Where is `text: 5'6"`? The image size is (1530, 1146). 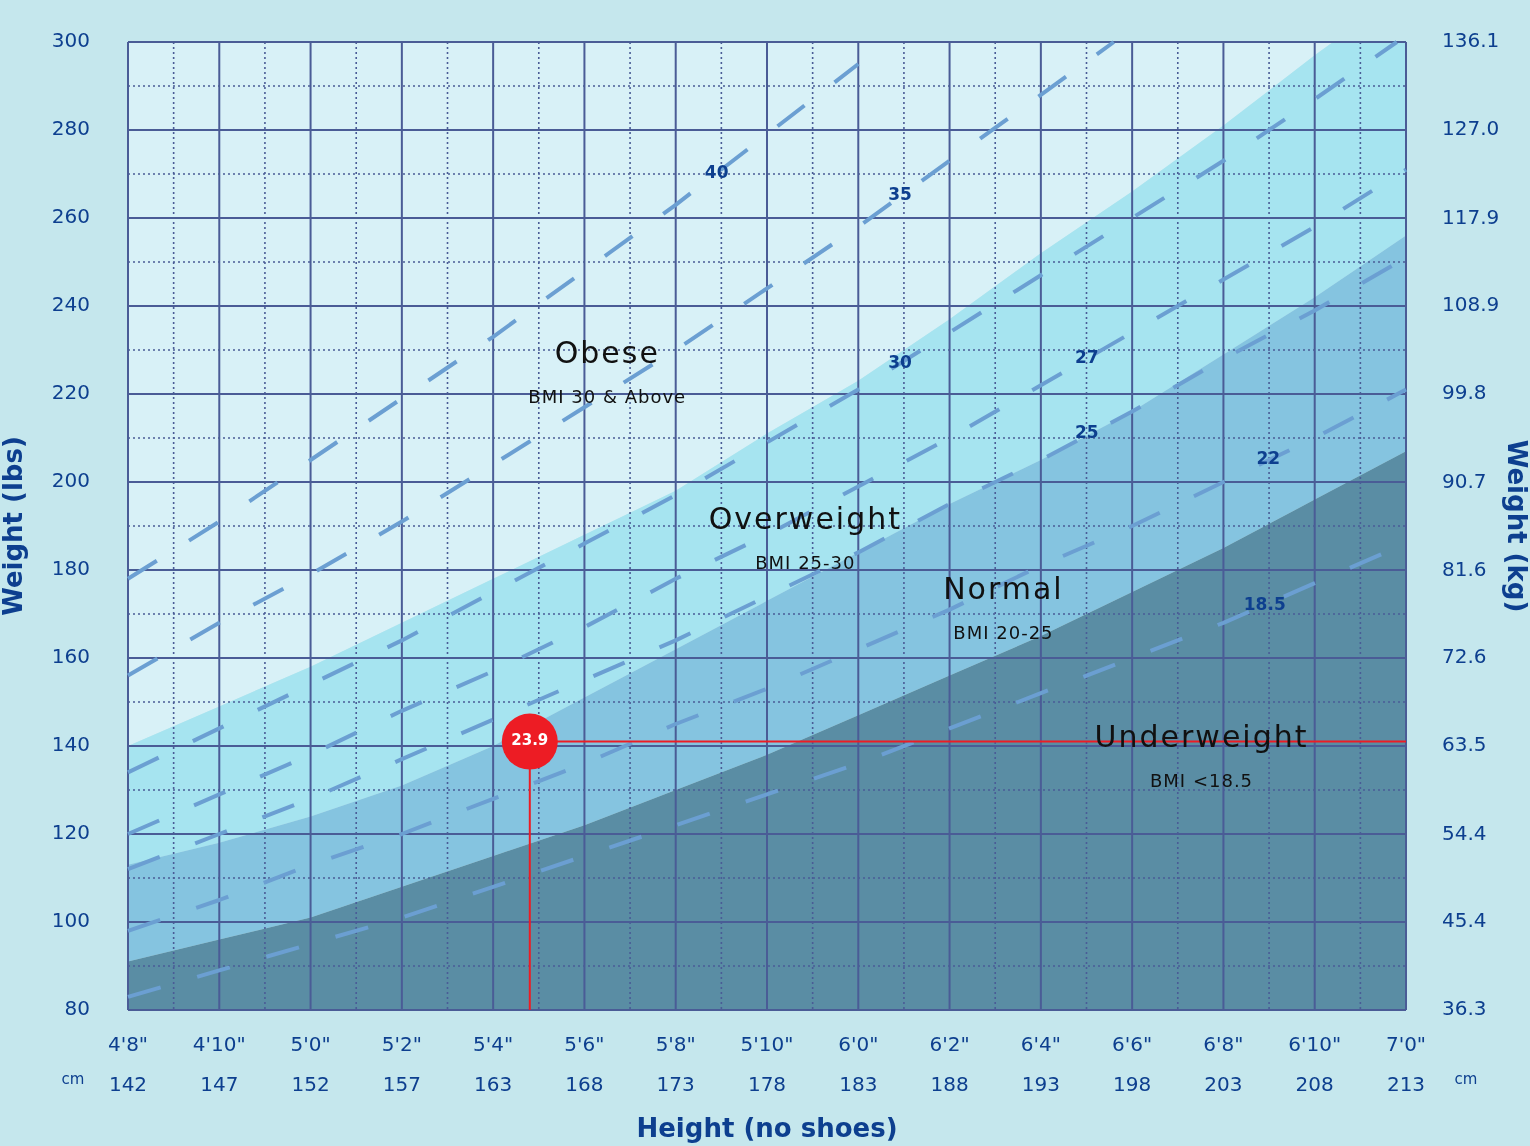 text: 5'6" is located at coordinates (584, 1044).